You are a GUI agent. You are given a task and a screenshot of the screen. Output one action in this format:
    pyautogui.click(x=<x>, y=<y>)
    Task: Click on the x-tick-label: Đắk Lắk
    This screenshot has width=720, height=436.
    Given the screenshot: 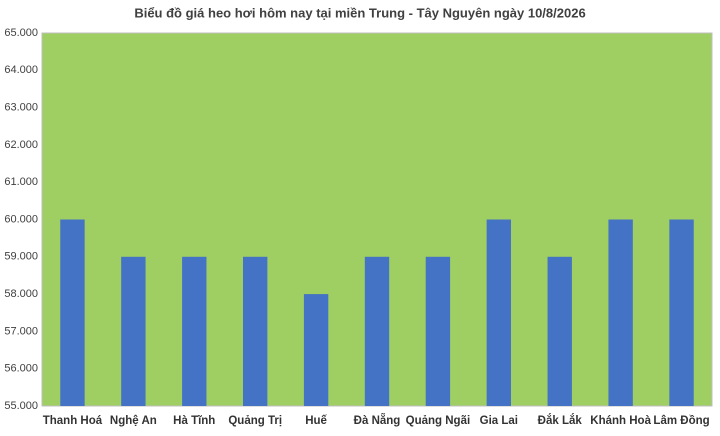 What is the action you would take?
    pyautogui.click(x=560, y=420)
    